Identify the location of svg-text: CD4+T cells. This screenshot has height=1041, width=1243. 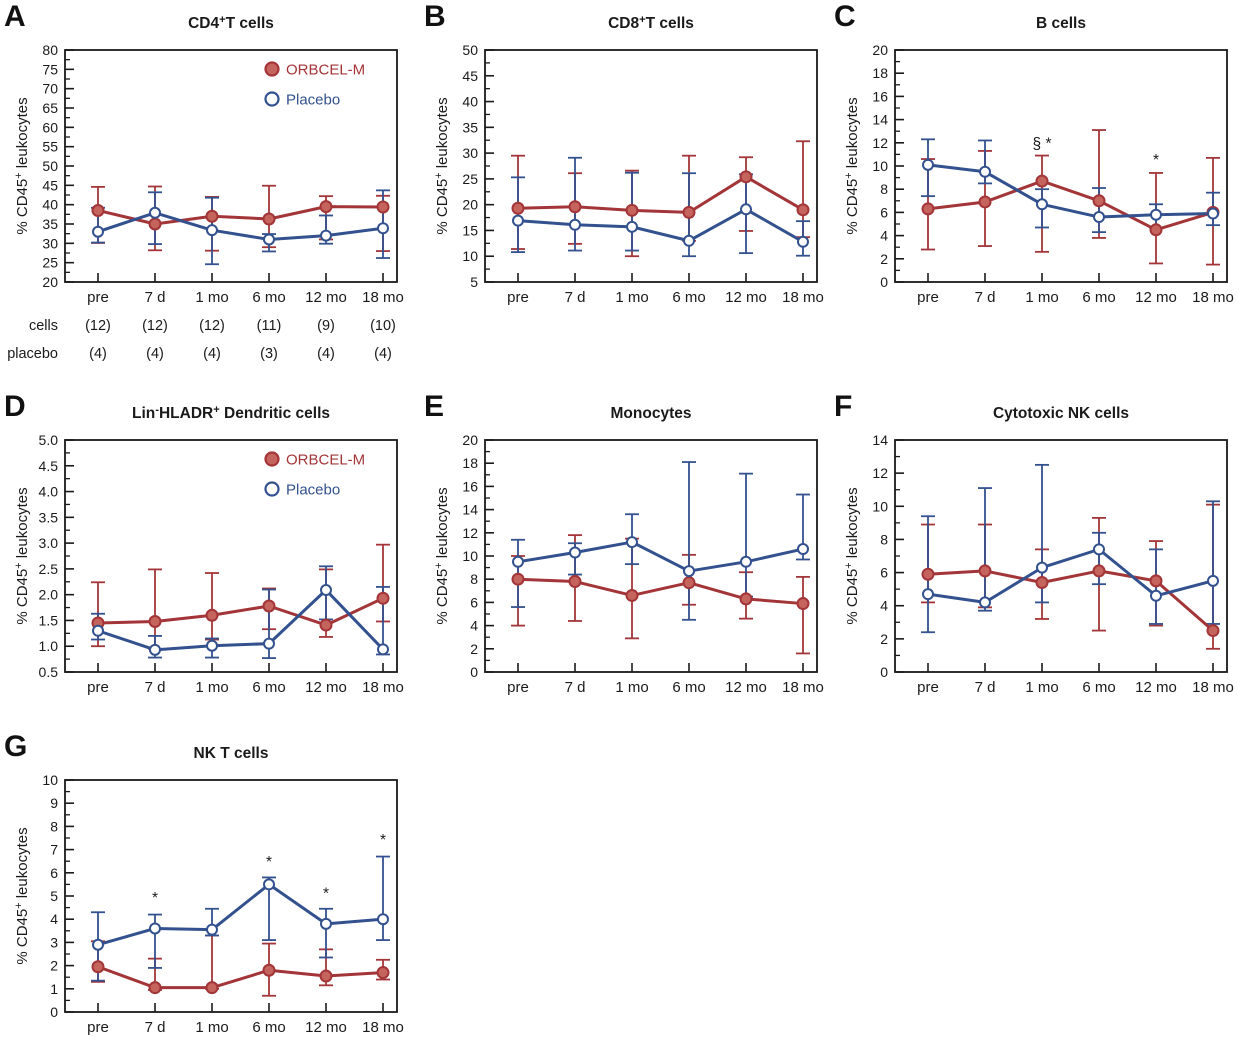
(231, 23).